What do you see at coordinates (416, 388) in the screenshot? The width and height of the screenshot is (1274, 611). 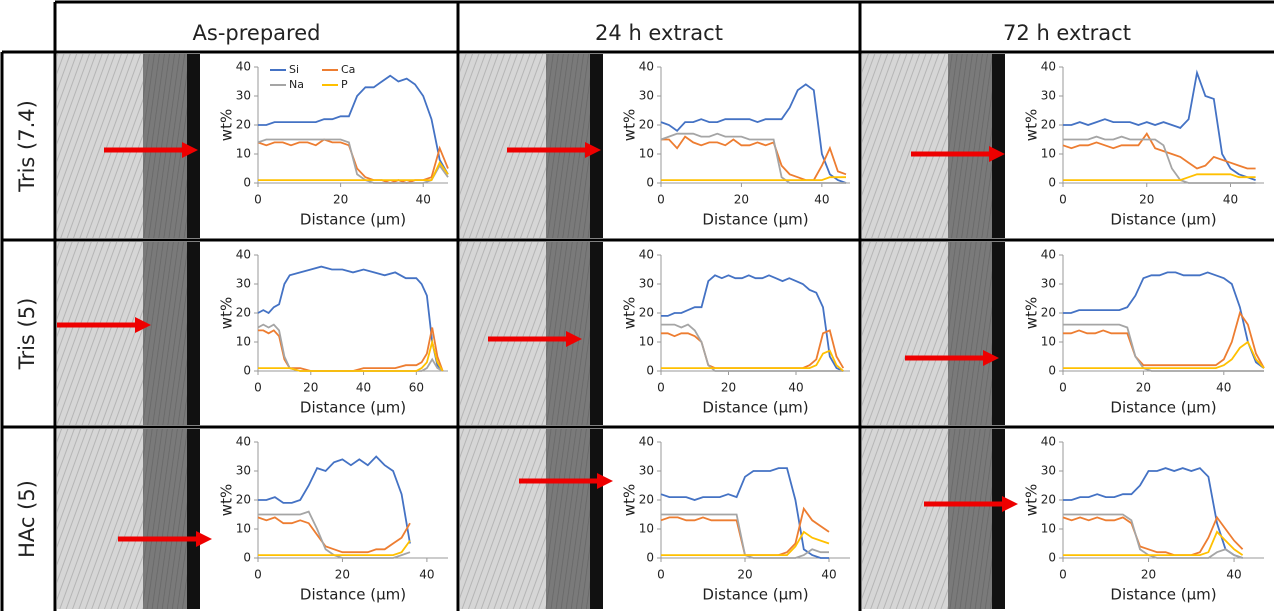 I see `x-tick-label: 60` at bounding box center [416, 388].